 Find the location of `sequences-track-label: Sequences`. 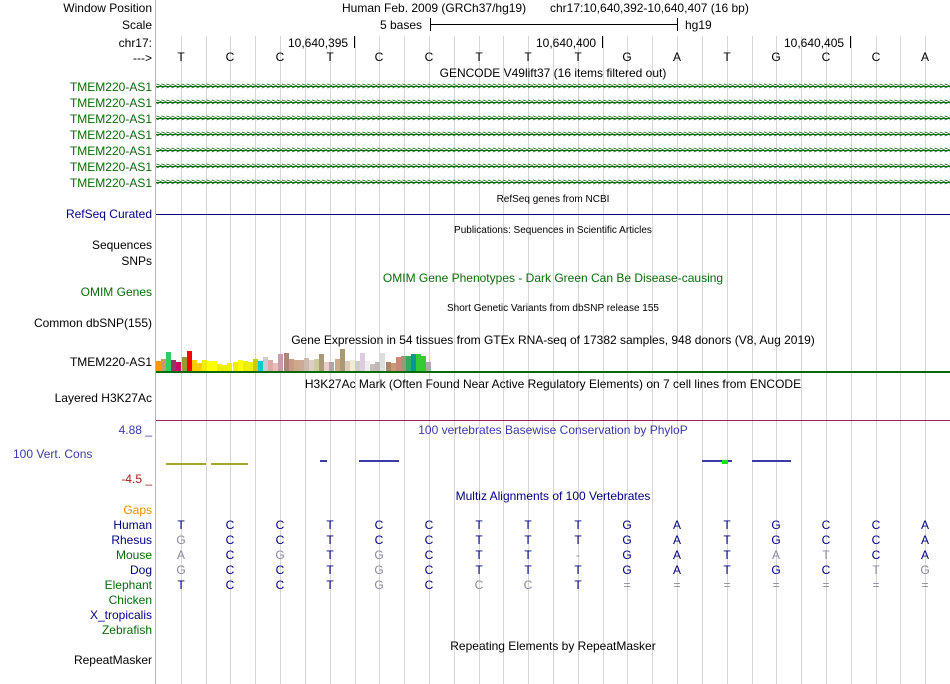

sequences-track-label: Sequences is located at coordinates (121, 245).